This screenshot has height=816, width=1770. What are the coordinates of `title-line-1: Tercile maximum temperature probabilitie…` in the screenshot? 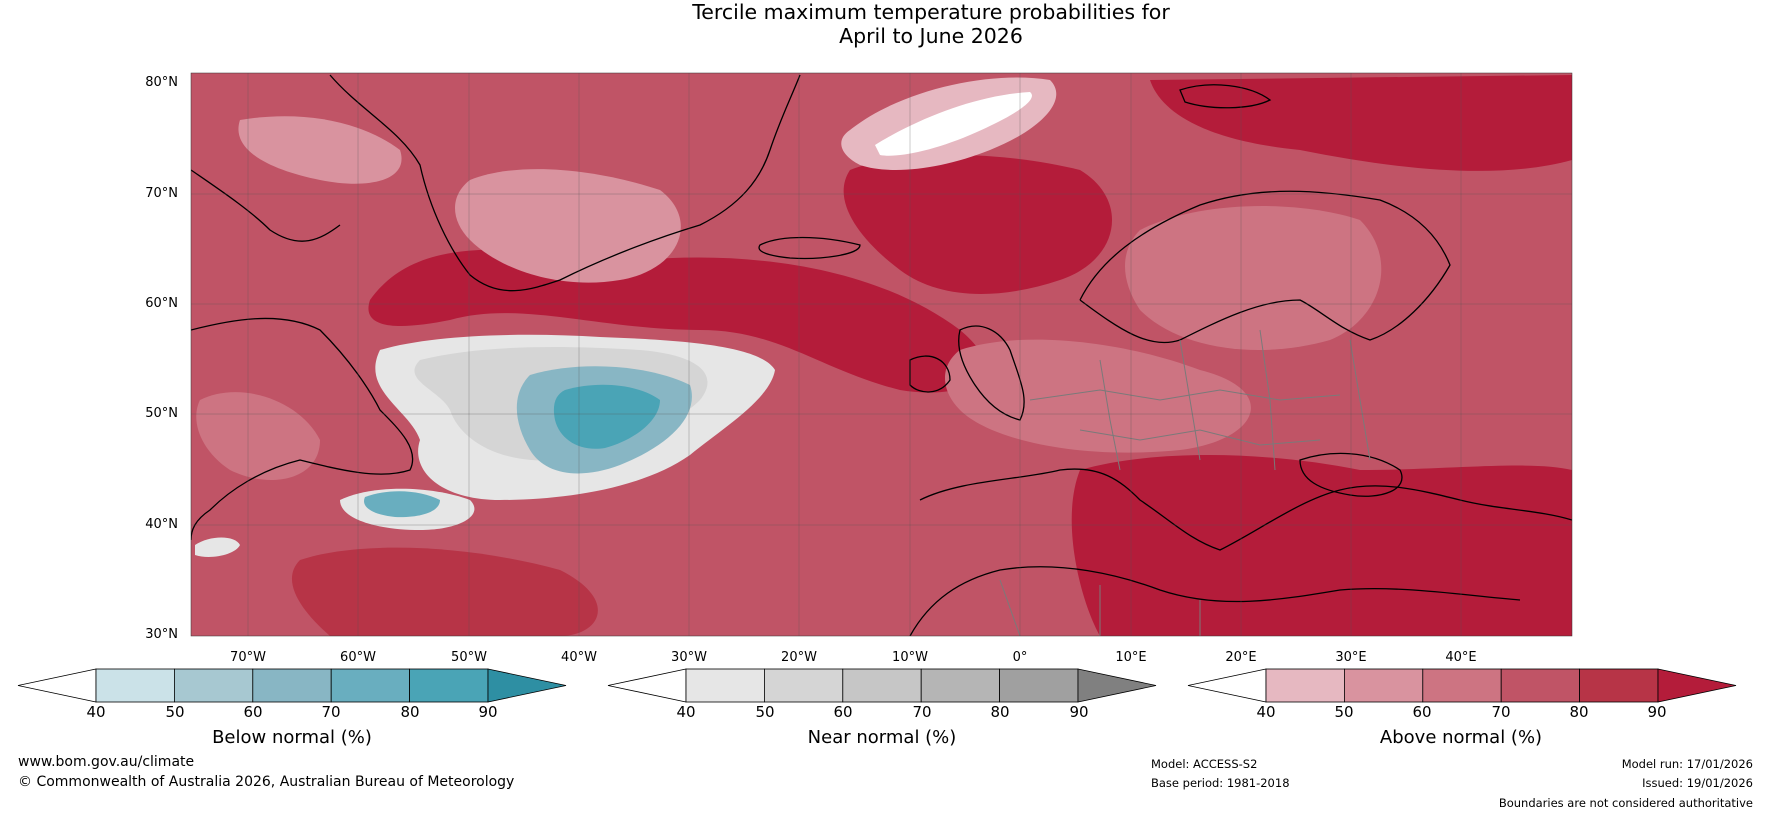 It's located at (931, 12).